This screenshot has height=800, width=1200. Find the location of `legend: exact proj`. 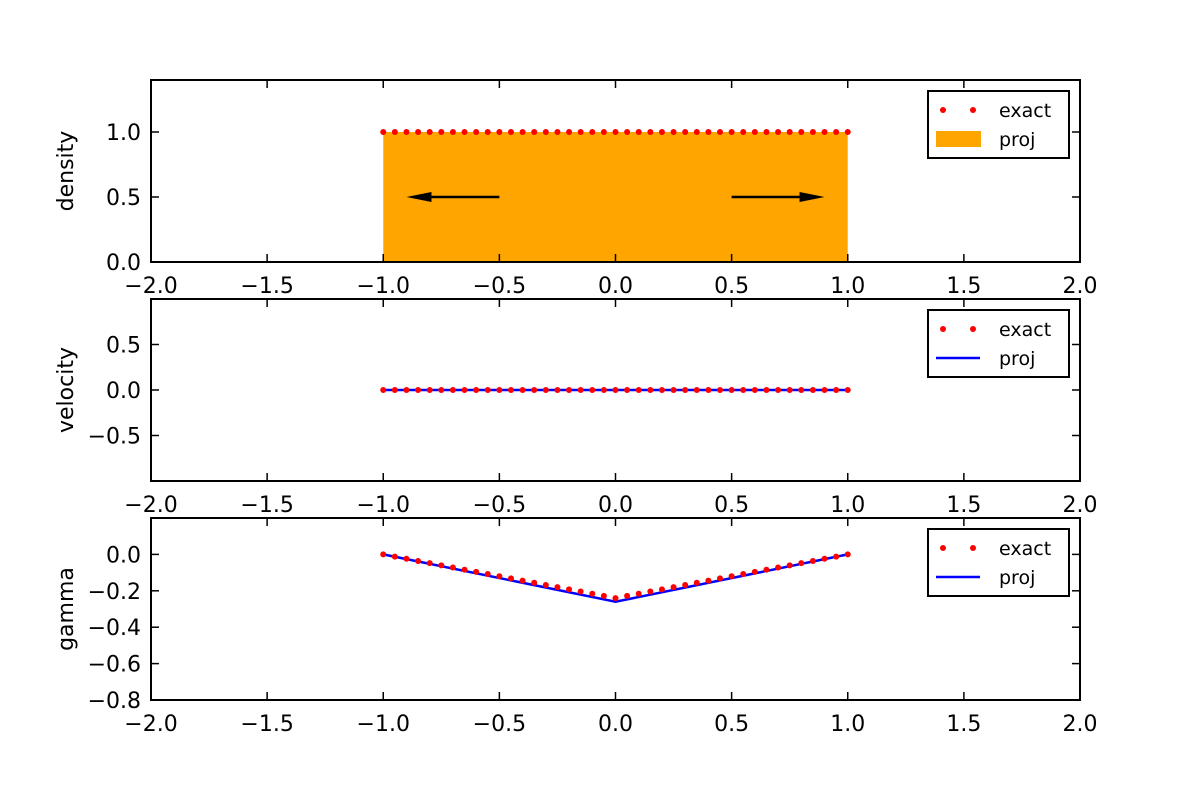

legend: exact proj is located at coordinates (998, 562).